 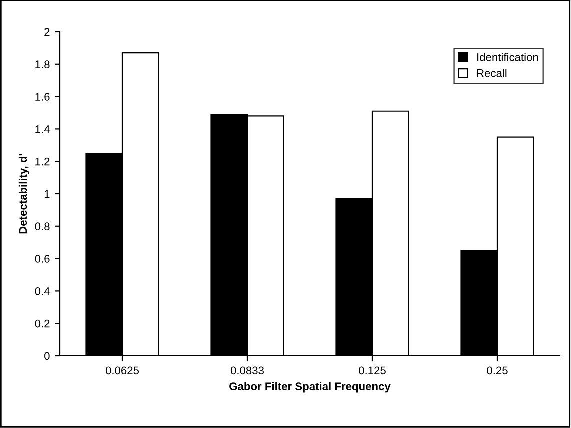 I want to click on y-tick-label: 0.4, so click(x=42, y=291).